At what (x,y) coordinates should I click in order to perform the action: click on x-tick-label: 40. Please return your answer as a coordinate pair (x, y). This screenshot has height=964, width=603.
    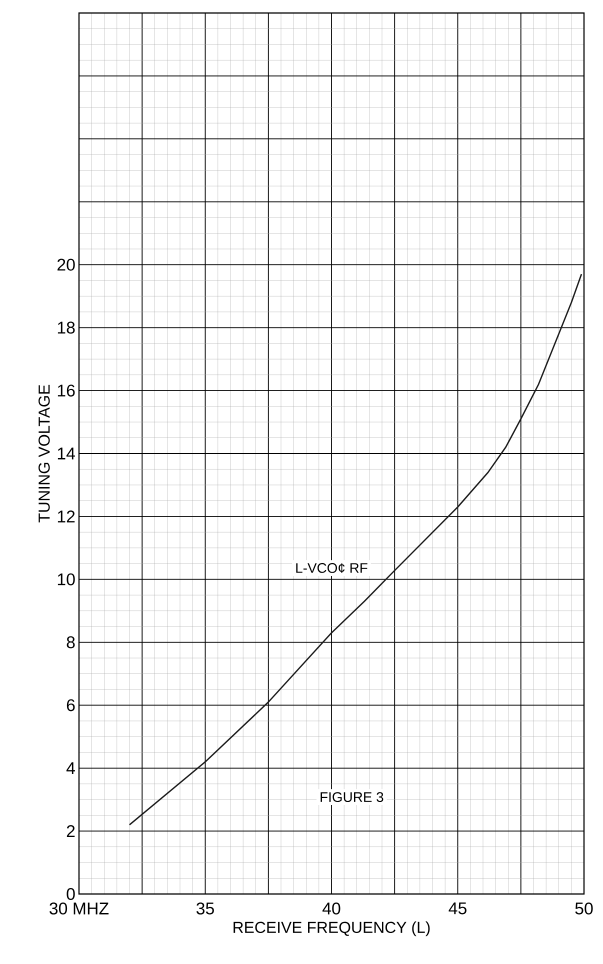
    Looking at the image, I should click on (331, 908).